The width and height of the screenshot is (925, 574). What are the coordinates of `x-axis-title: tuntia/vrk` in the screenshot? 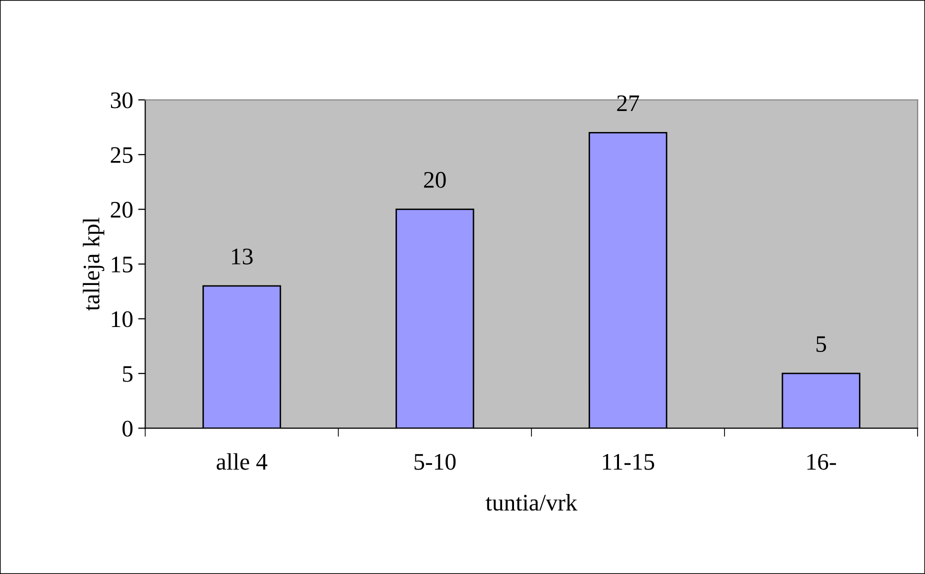 It's located at (532, 502).